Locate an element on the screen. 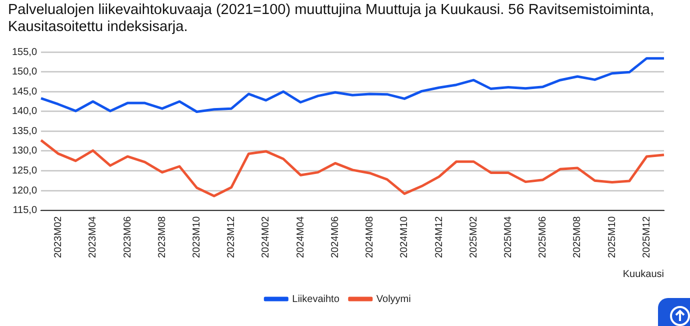 The image size is (690, 326). y-tick-label: 130,0 is located at coordinates (25, 151).